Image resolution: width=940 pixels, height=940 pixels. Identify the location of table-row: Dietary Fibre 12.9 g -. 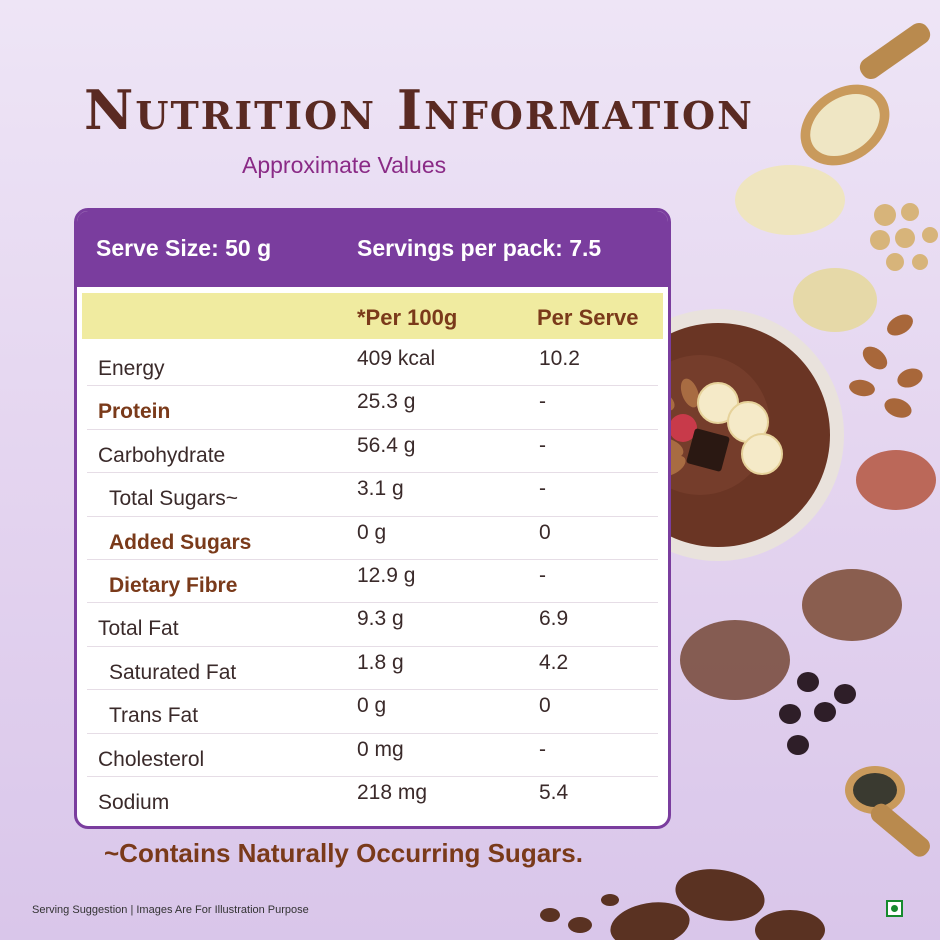
(372, 582).